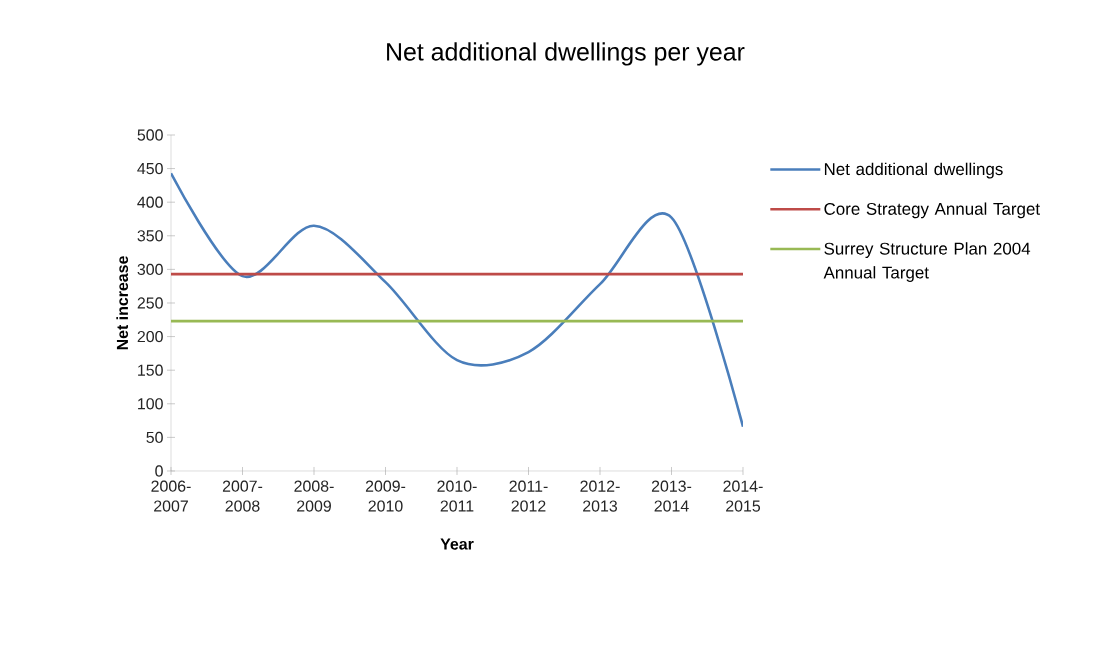  Describe the element at coordinates (150, 303) in the screenshot. I see `y-tick-label: 250` at that location.